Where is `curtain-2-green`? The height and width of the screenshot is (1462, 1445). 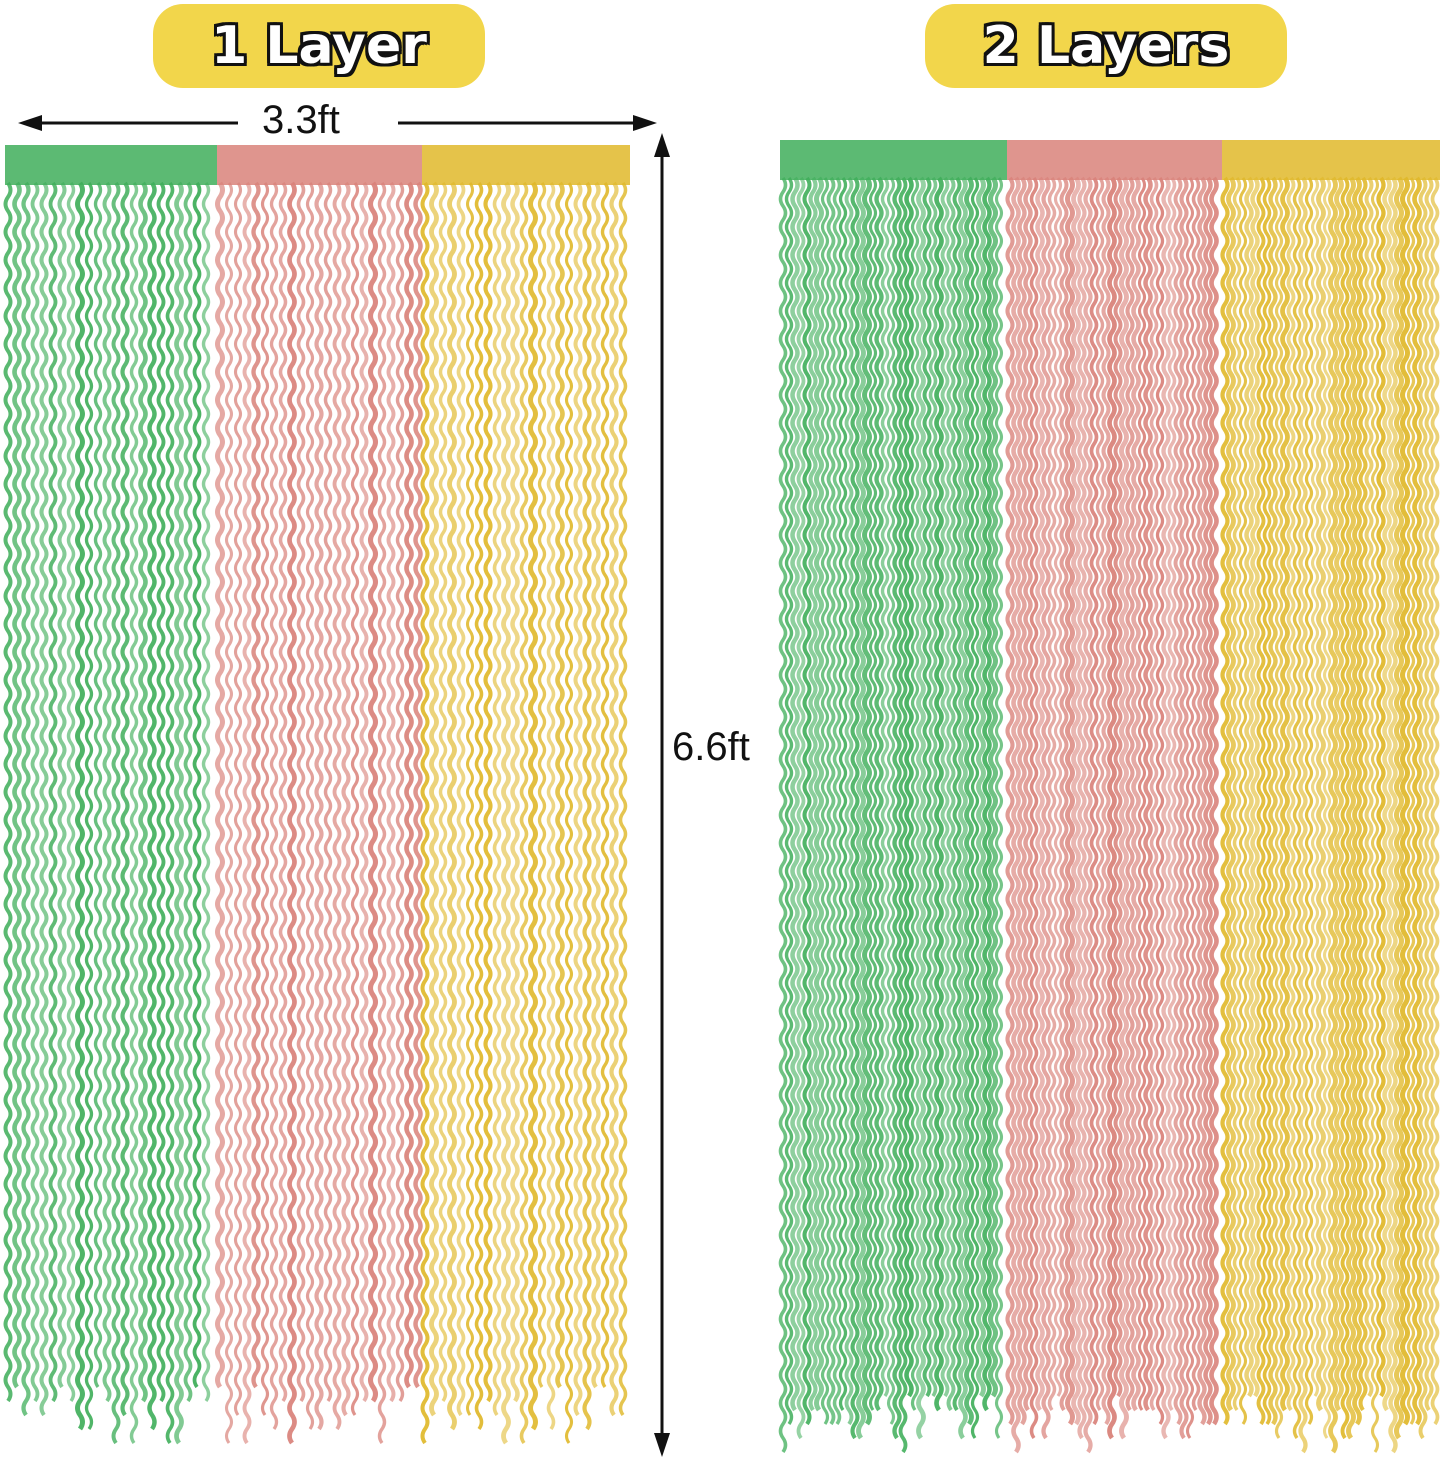
curtain-2-green is located at coordinates (892, 797).